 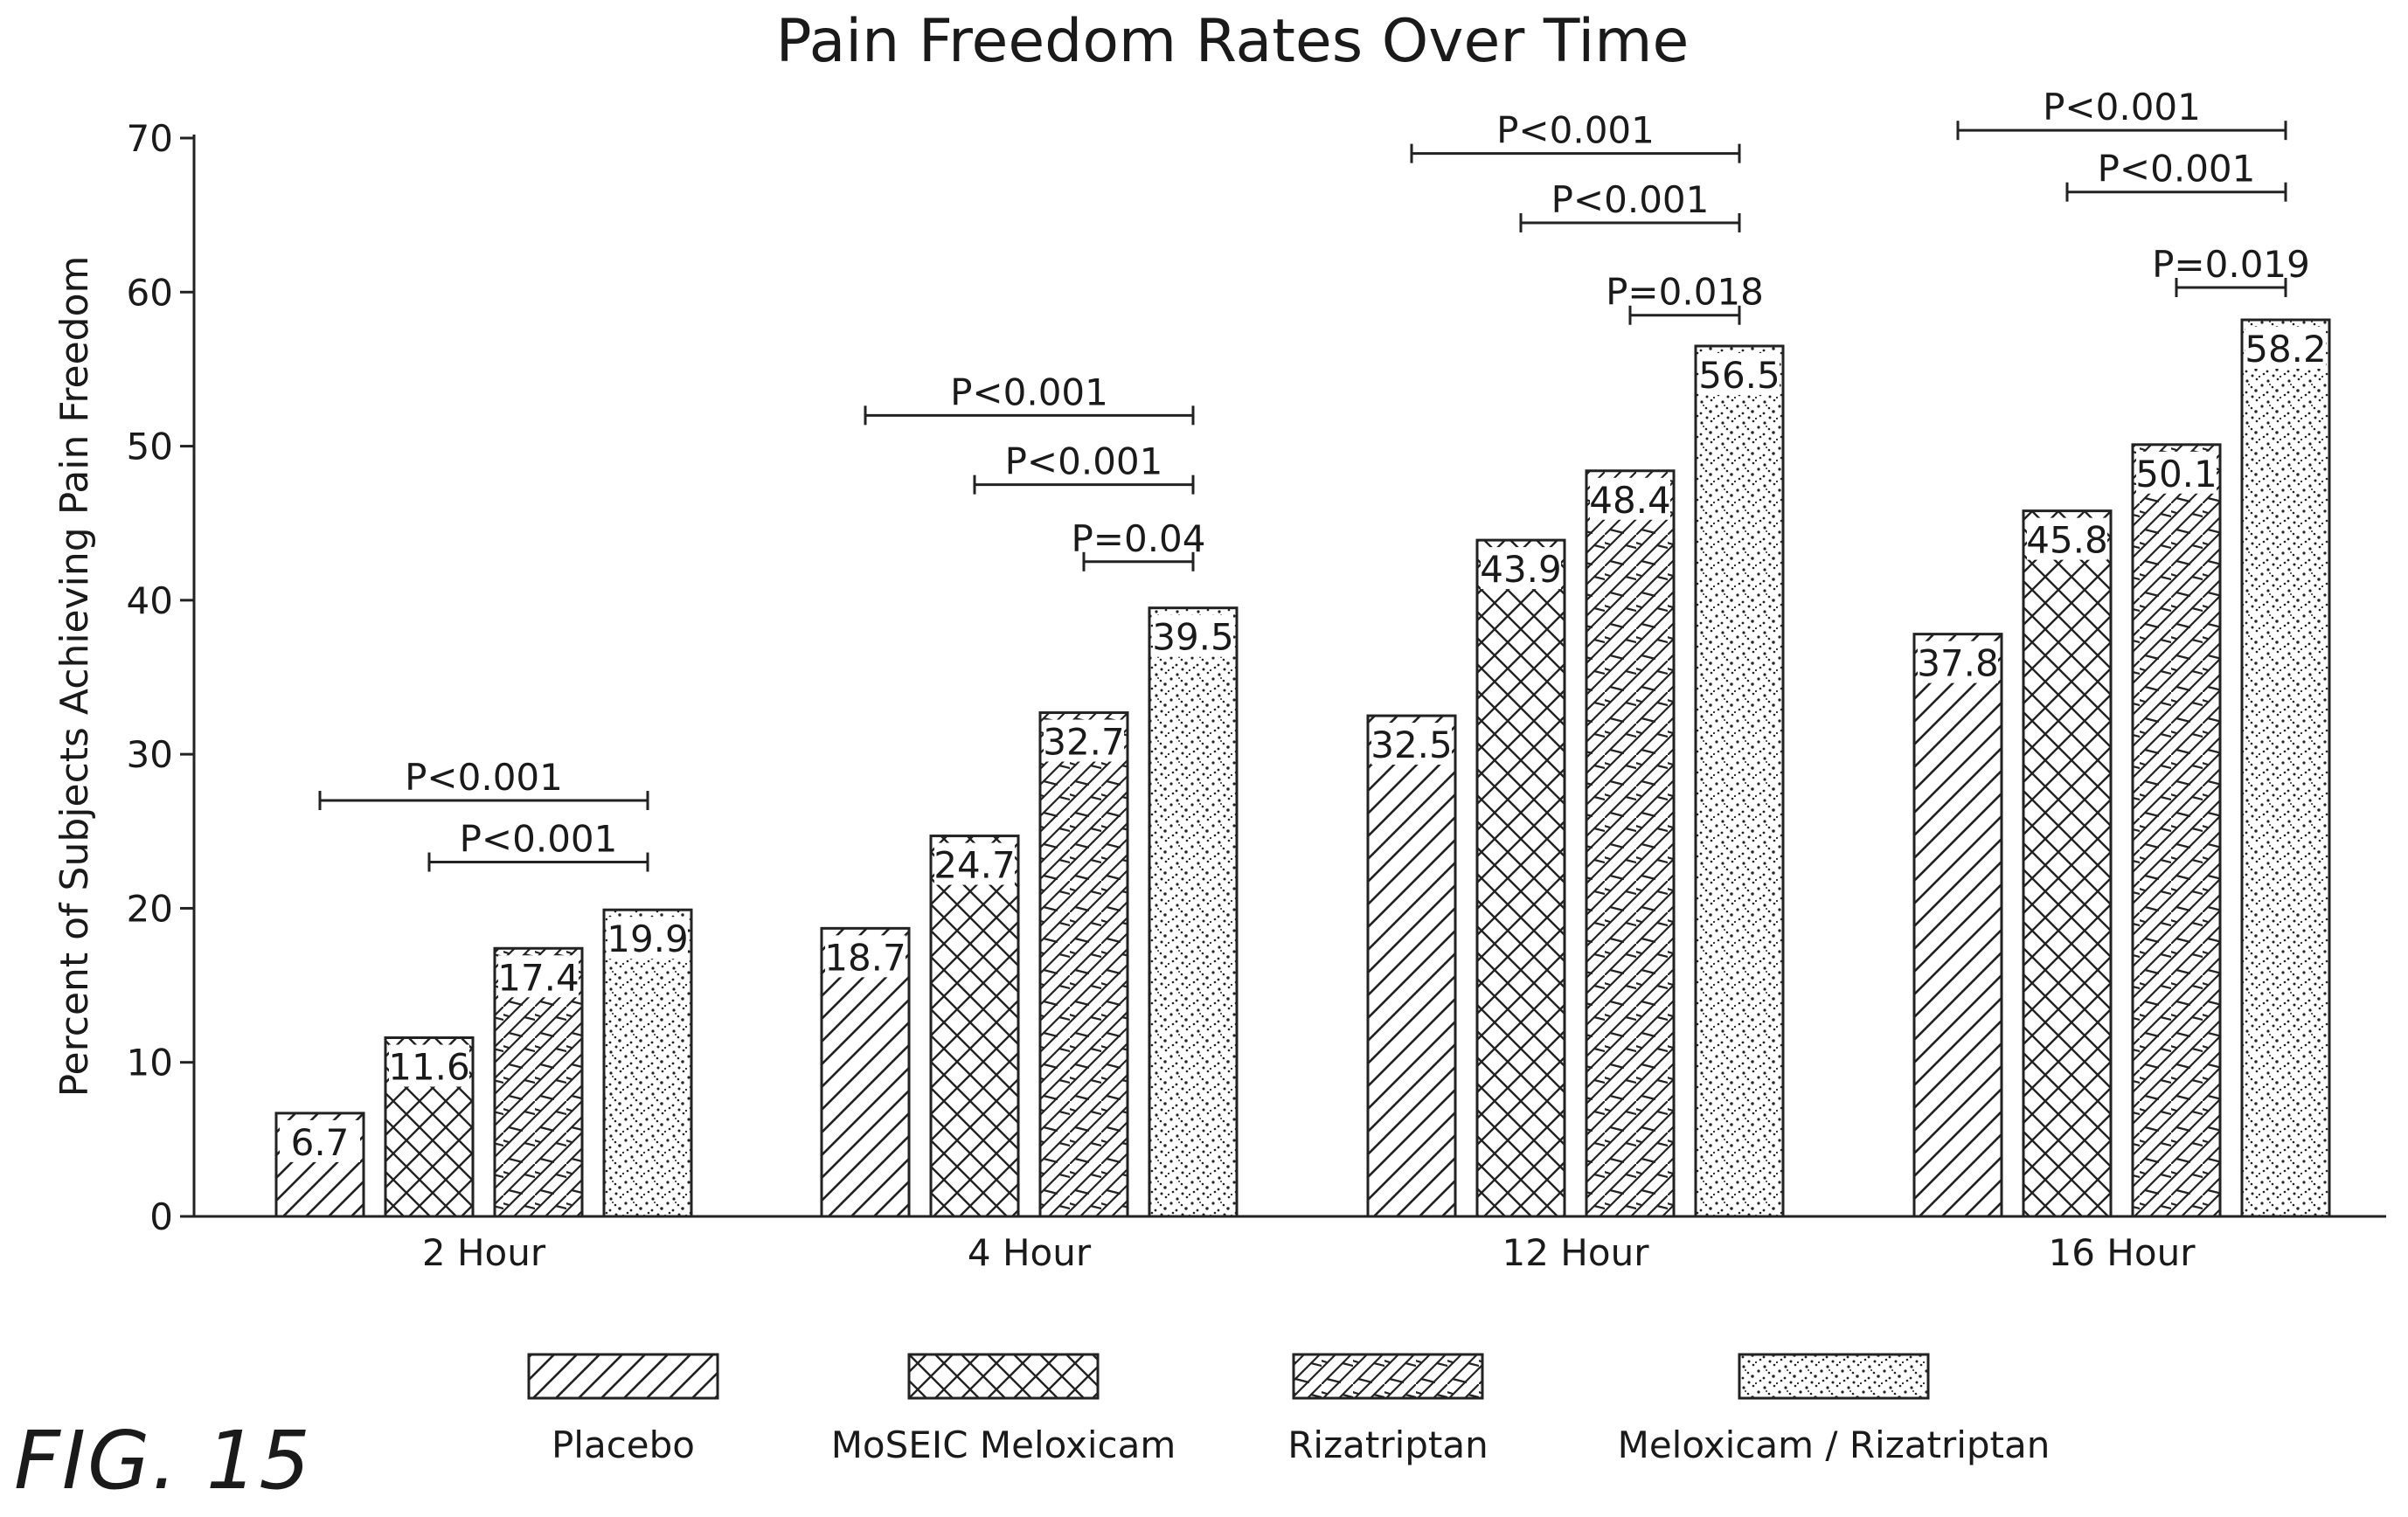 I want to click on data-label: 58.2, so click(x=2286, y=349).